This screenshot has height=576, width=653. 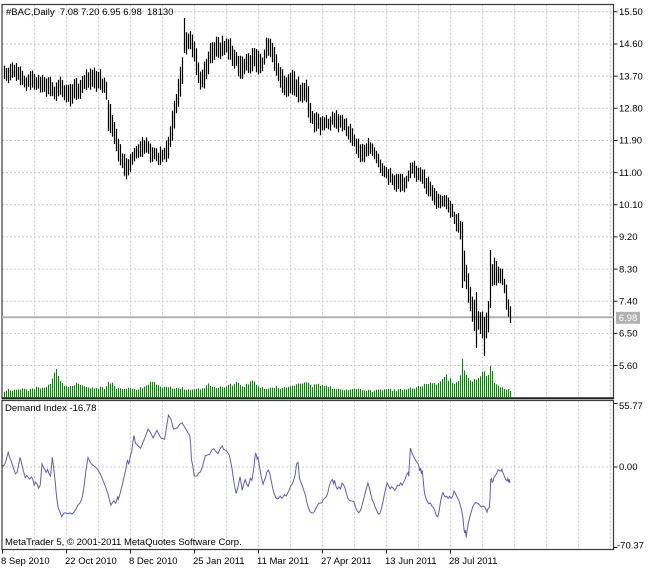 I want to click on svg-text: 10.10, so click(x=631, y=205).